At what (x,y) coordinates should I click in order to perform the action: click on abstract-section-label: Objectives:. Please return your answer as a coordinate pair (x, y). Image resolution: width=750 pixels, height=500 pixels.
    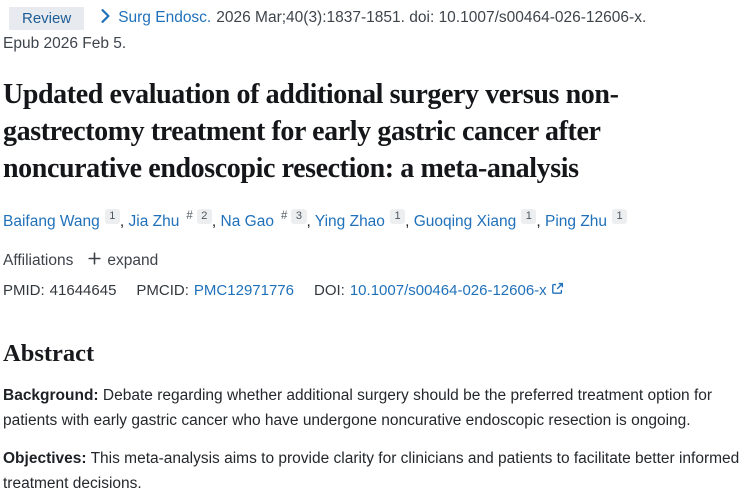
    Looking at the image, I should click on (45, 458).